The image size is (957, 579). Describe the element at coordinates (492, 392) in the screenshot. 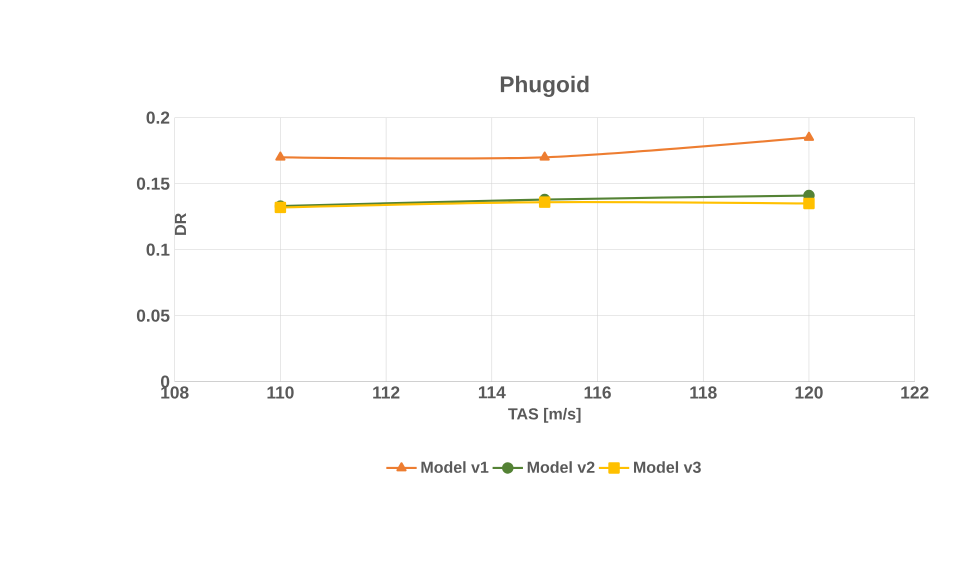

I see `x-tick-label: 114` at that location.